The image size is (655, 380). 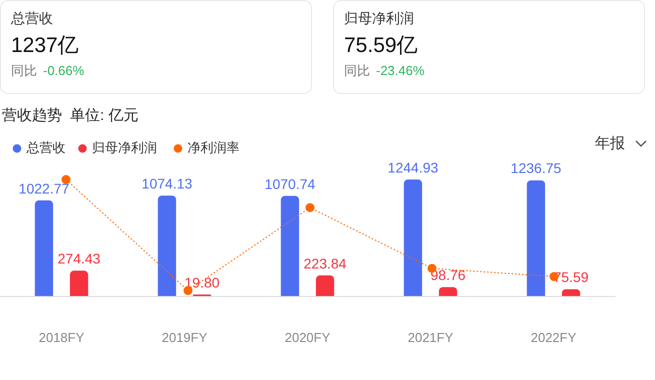 What do you see at coordinates (46, 148) in the screenshot?
I see `legend-label: 总营收` at bounding box center [46, 148].